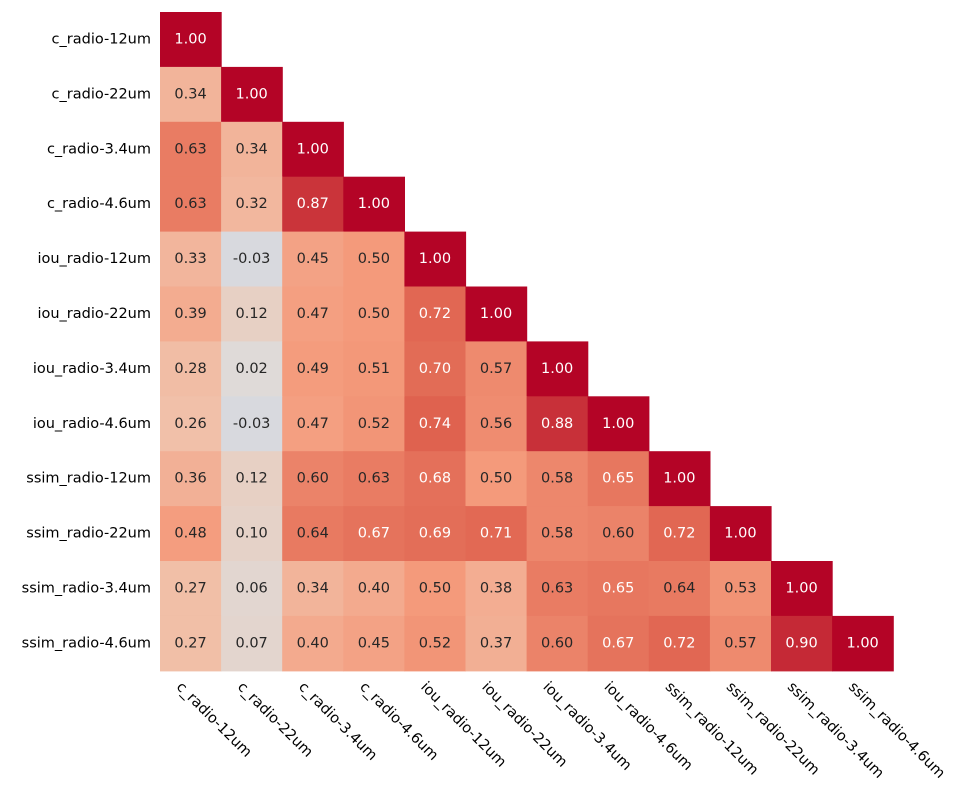  Describe the element at coordinates (374, 314) in the screenshot. I see `heatmap-value-label-5-3: 0.50` at that location.